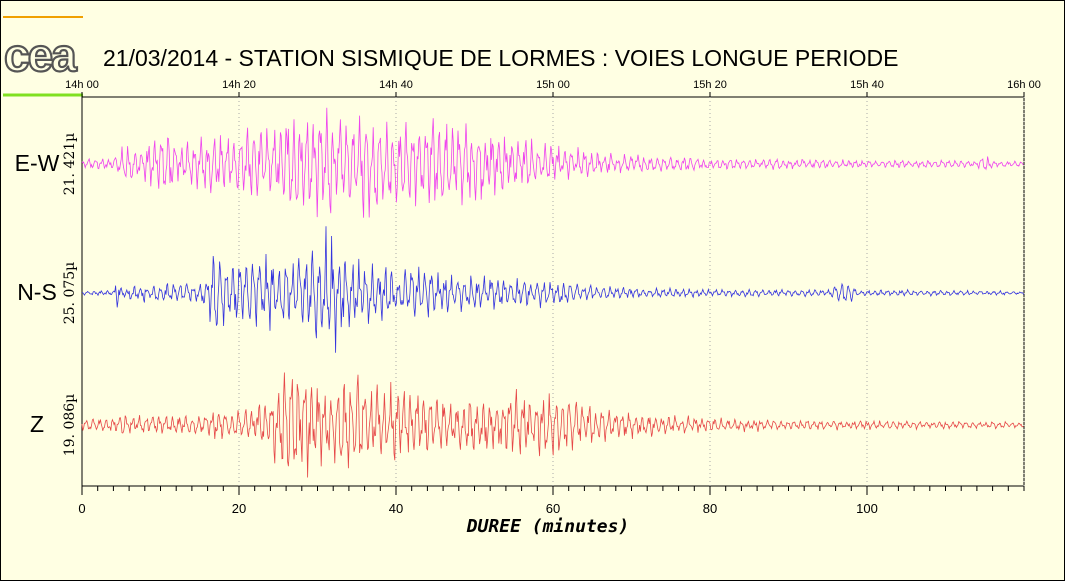 The image size is (1065, 581). What do you see at coordinates (37, 292) in the screenshot?
I see `channel-name-label: N-S` at bounding box center [37, 292].